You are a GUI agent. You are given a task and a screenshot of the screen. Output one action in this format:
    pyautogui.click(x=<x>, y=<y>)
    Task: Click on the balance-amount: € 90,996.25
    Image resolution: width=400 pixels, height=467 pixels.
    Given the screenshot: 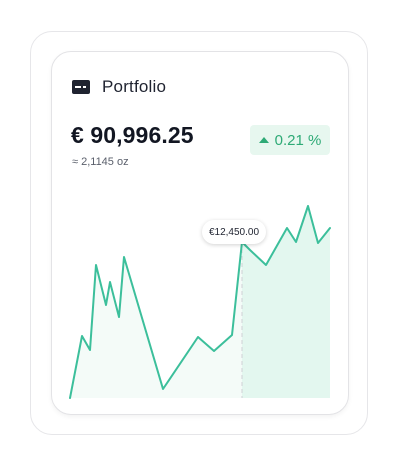 What is the action you would take?
    pyautogui.click(x=132, y=135)
    